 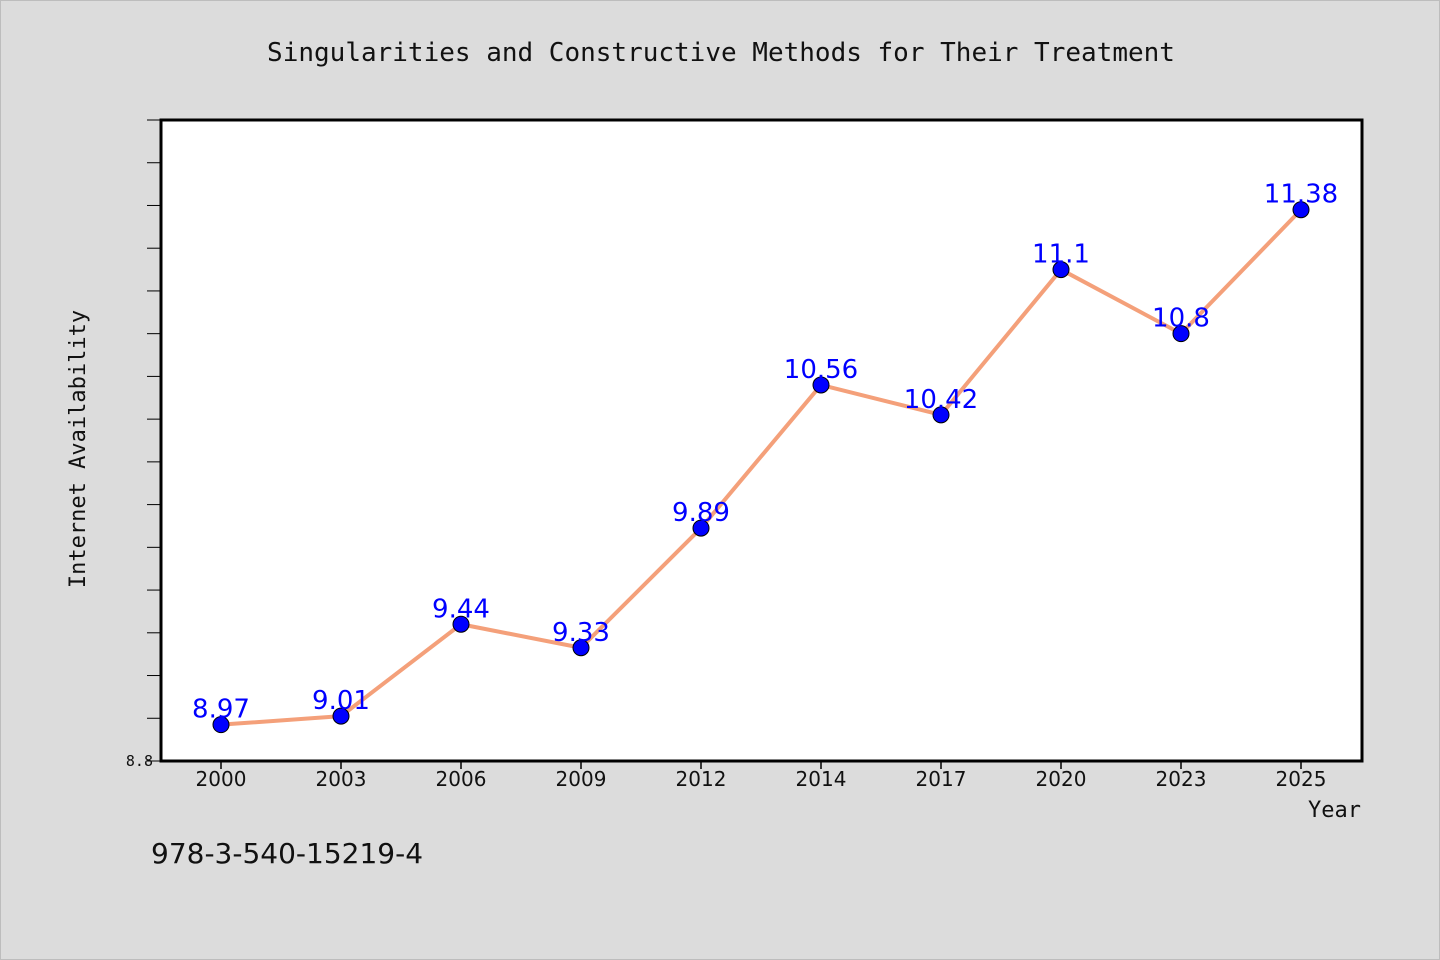 What do you see at coordinates (221, 710) in the screenshot?
I see `data-label: 8.97` at bounding box center [221, 710].